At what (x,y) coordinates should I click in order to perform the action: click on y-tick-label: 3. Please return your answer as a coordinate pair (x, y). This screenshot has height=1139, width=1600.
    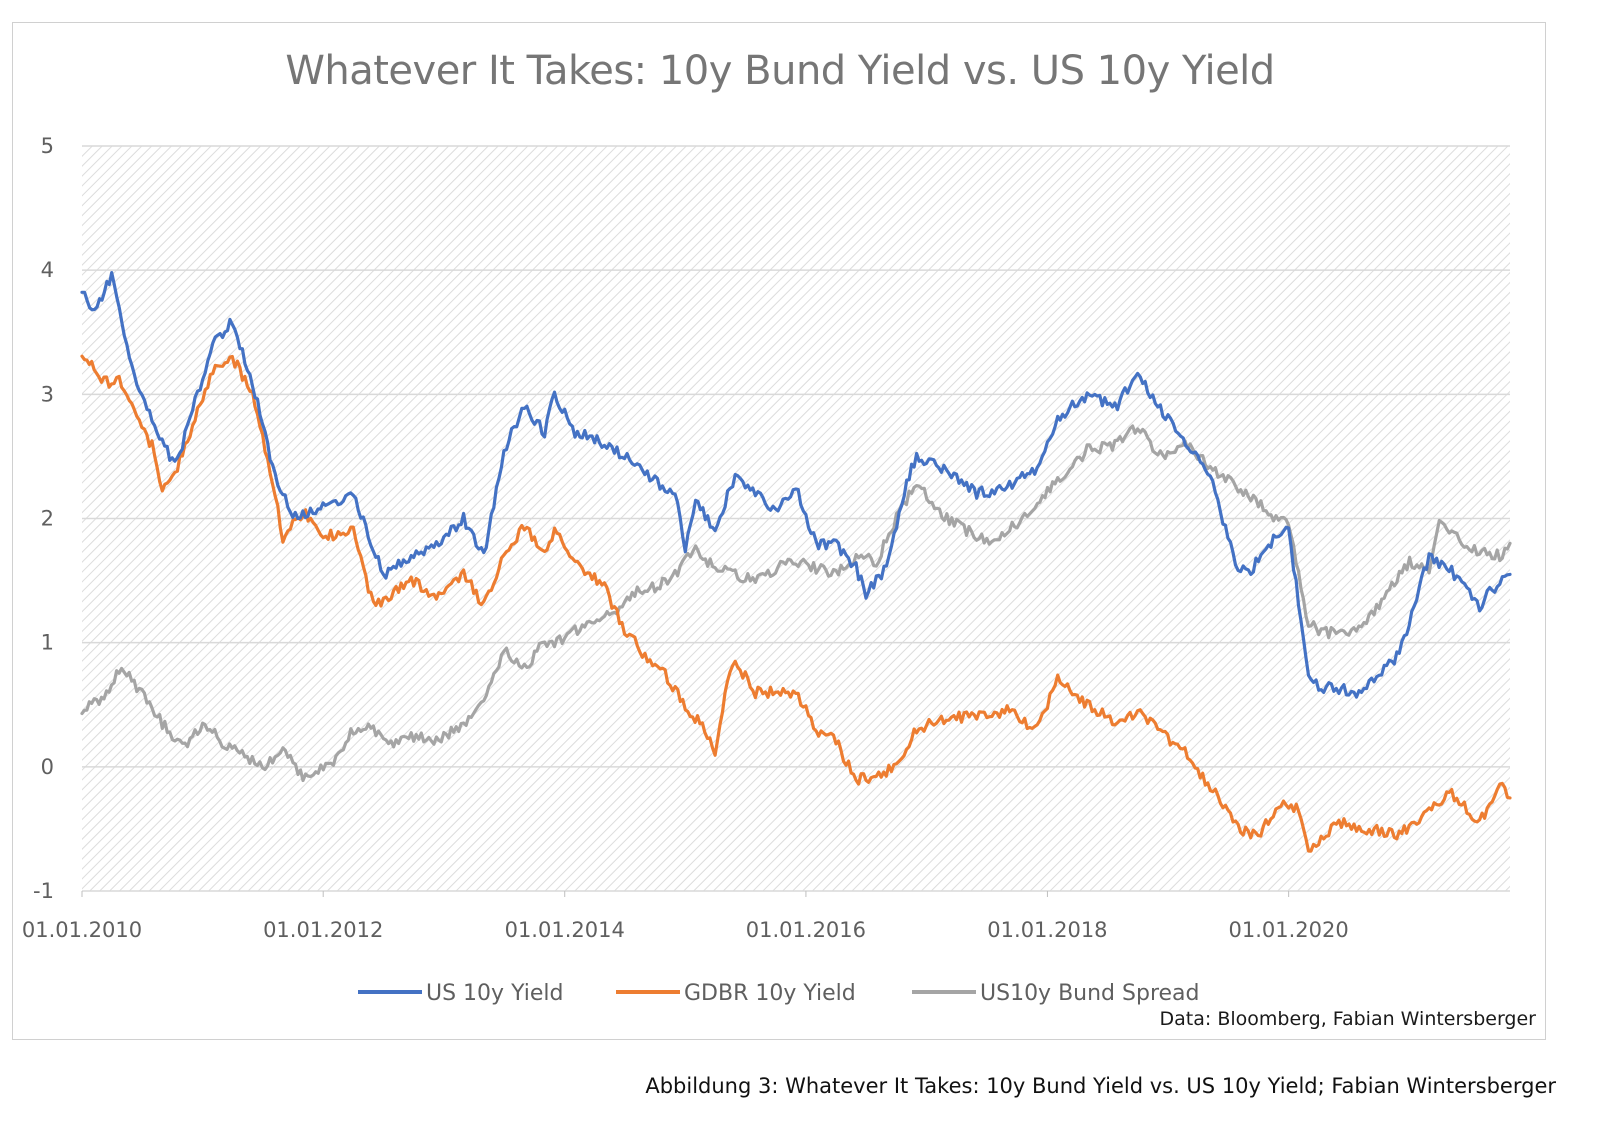
    Looking at the image, I should click on (47, 394).